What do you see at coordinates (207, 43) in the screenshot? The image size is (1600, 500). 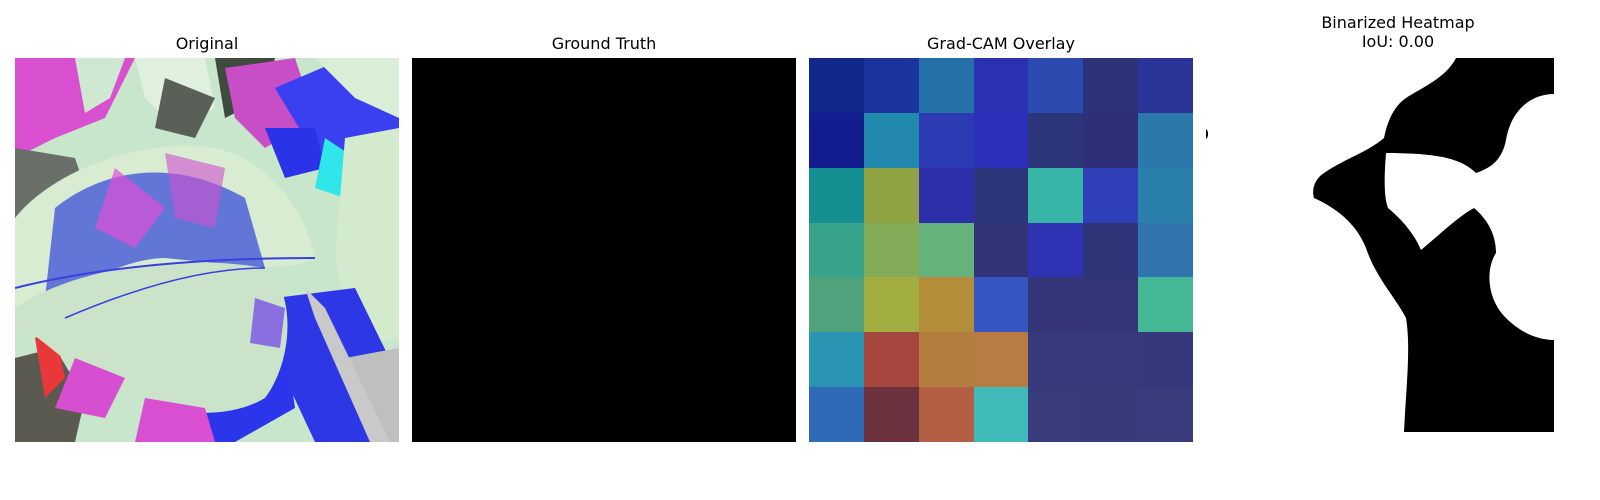 I see `original-title: Original` at bounding box center [207, 43].